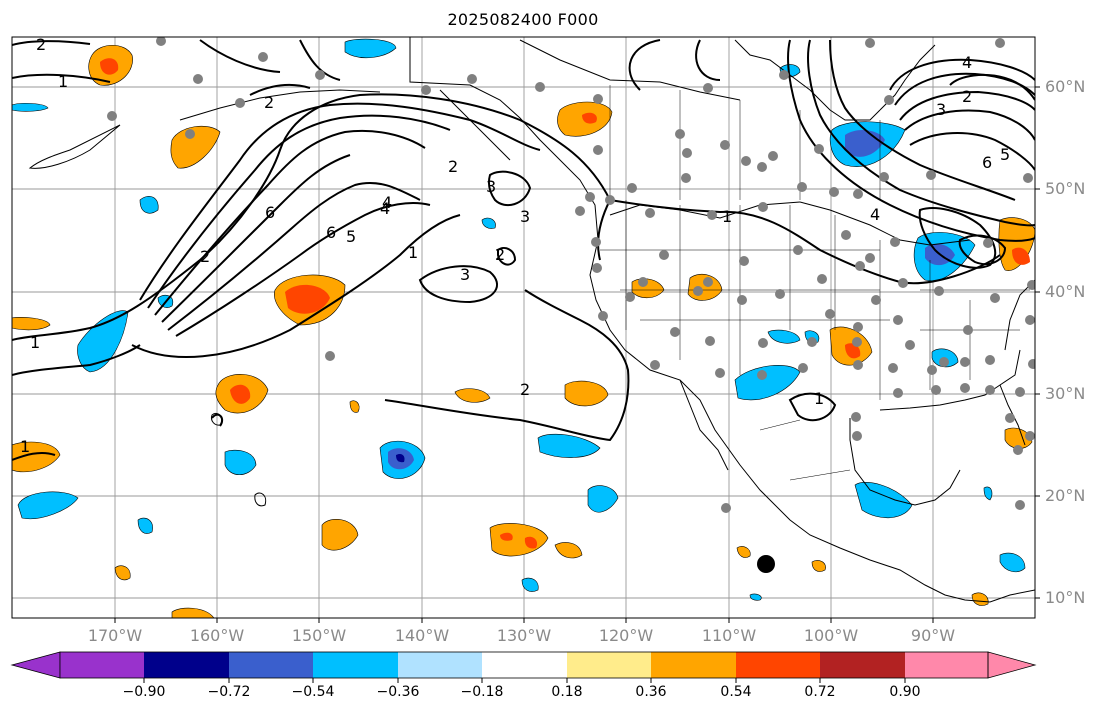 Image resolution: width=1105 pixels, height=712 pixels. Describe the element at coordinates (1012, 665) in the screenshot. I see `colorbar-extend-high` at that location.